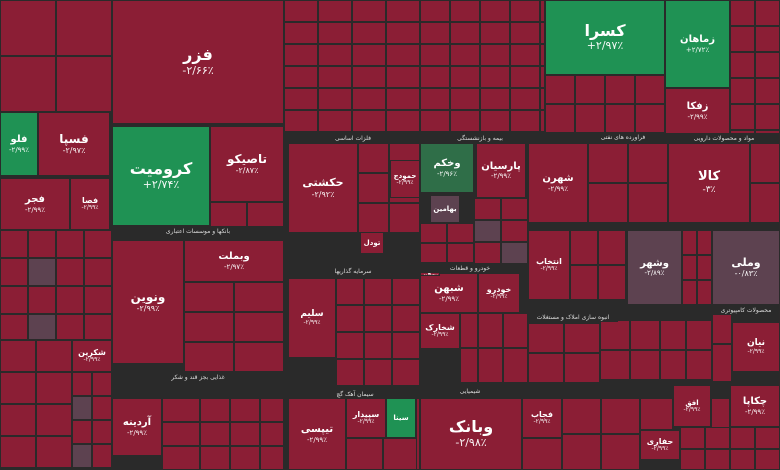  I want to click on ticker-tile-bahamin: بهامین, so click(445, 209).